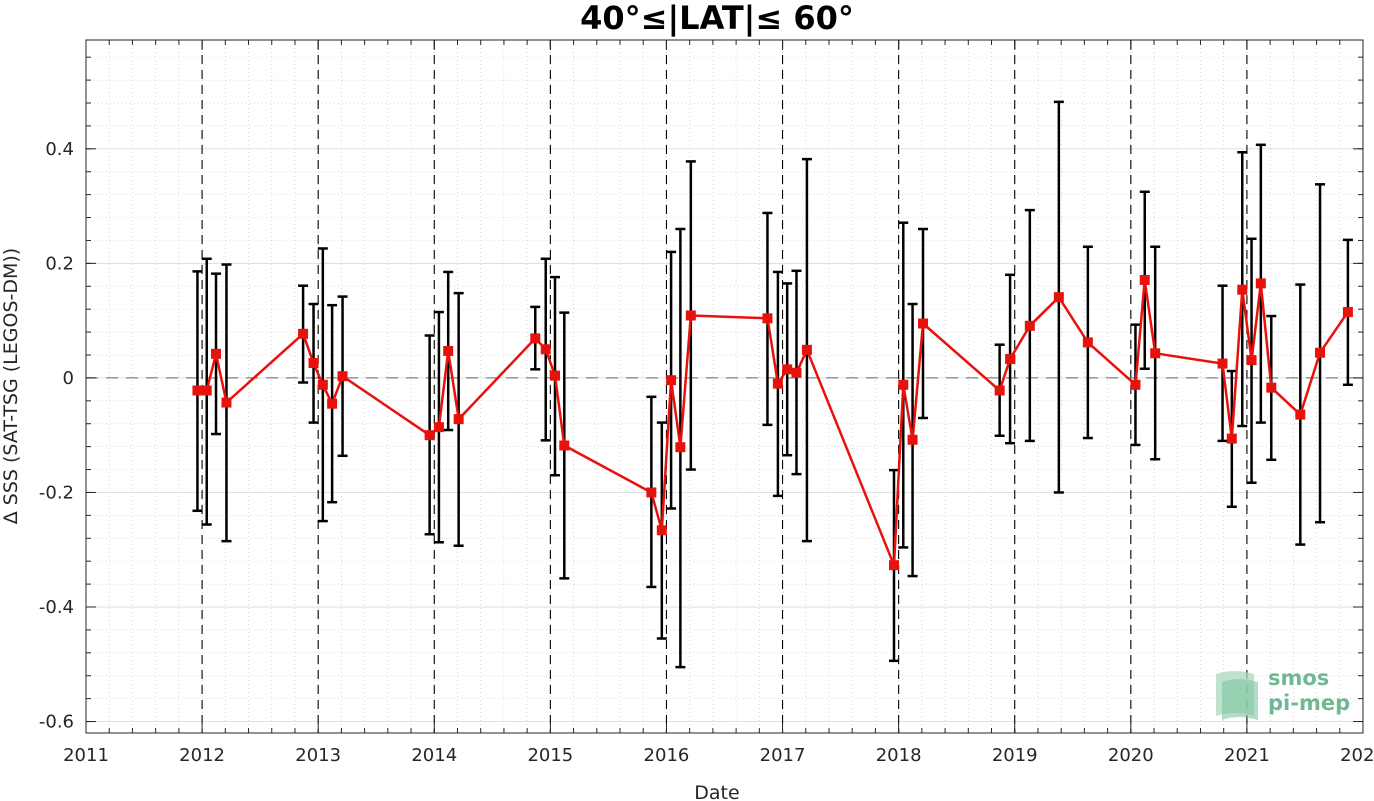 This screenshot has height=801, width=1374. I want to click on chart-title: 40°≤|LAT|≤ 60°, so click(717, 19).